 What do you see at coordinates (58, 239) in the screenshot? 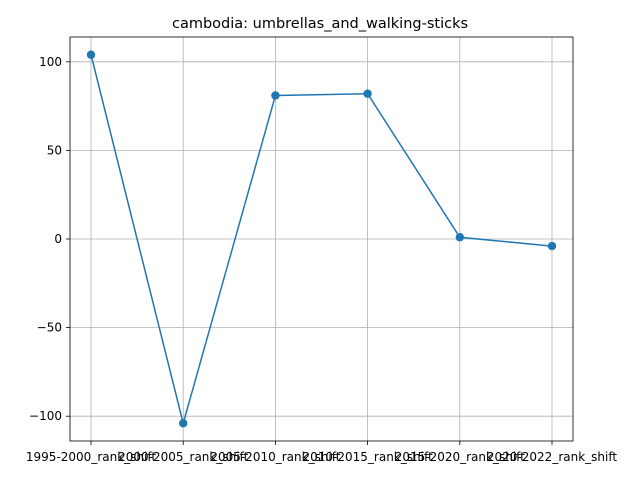
I see `y-tick-label: 0` at bounding box center [58, 239].